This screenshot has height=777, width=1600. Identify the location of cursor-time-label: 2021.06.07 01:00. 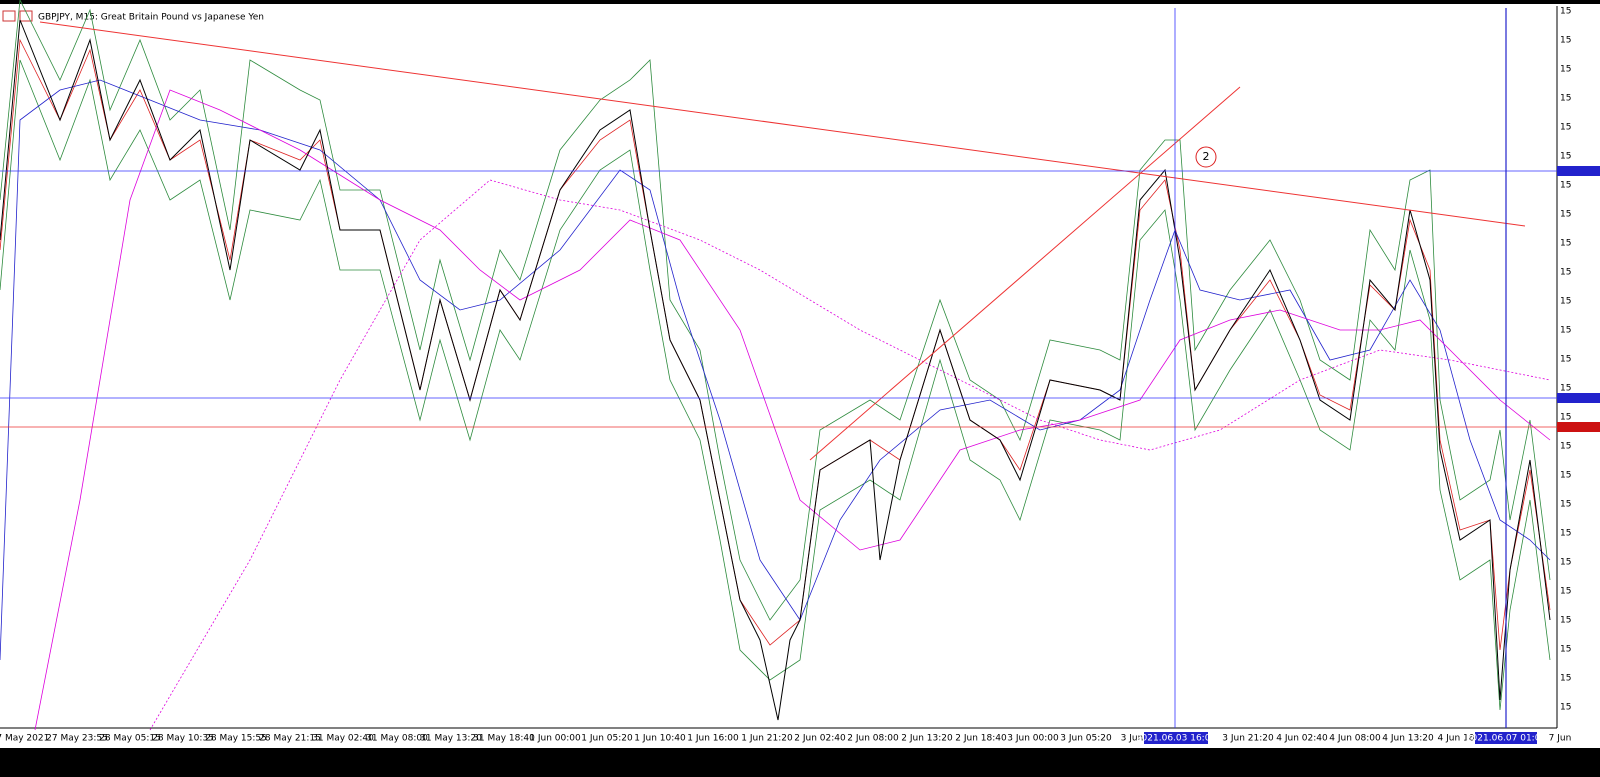
(1506, 739).